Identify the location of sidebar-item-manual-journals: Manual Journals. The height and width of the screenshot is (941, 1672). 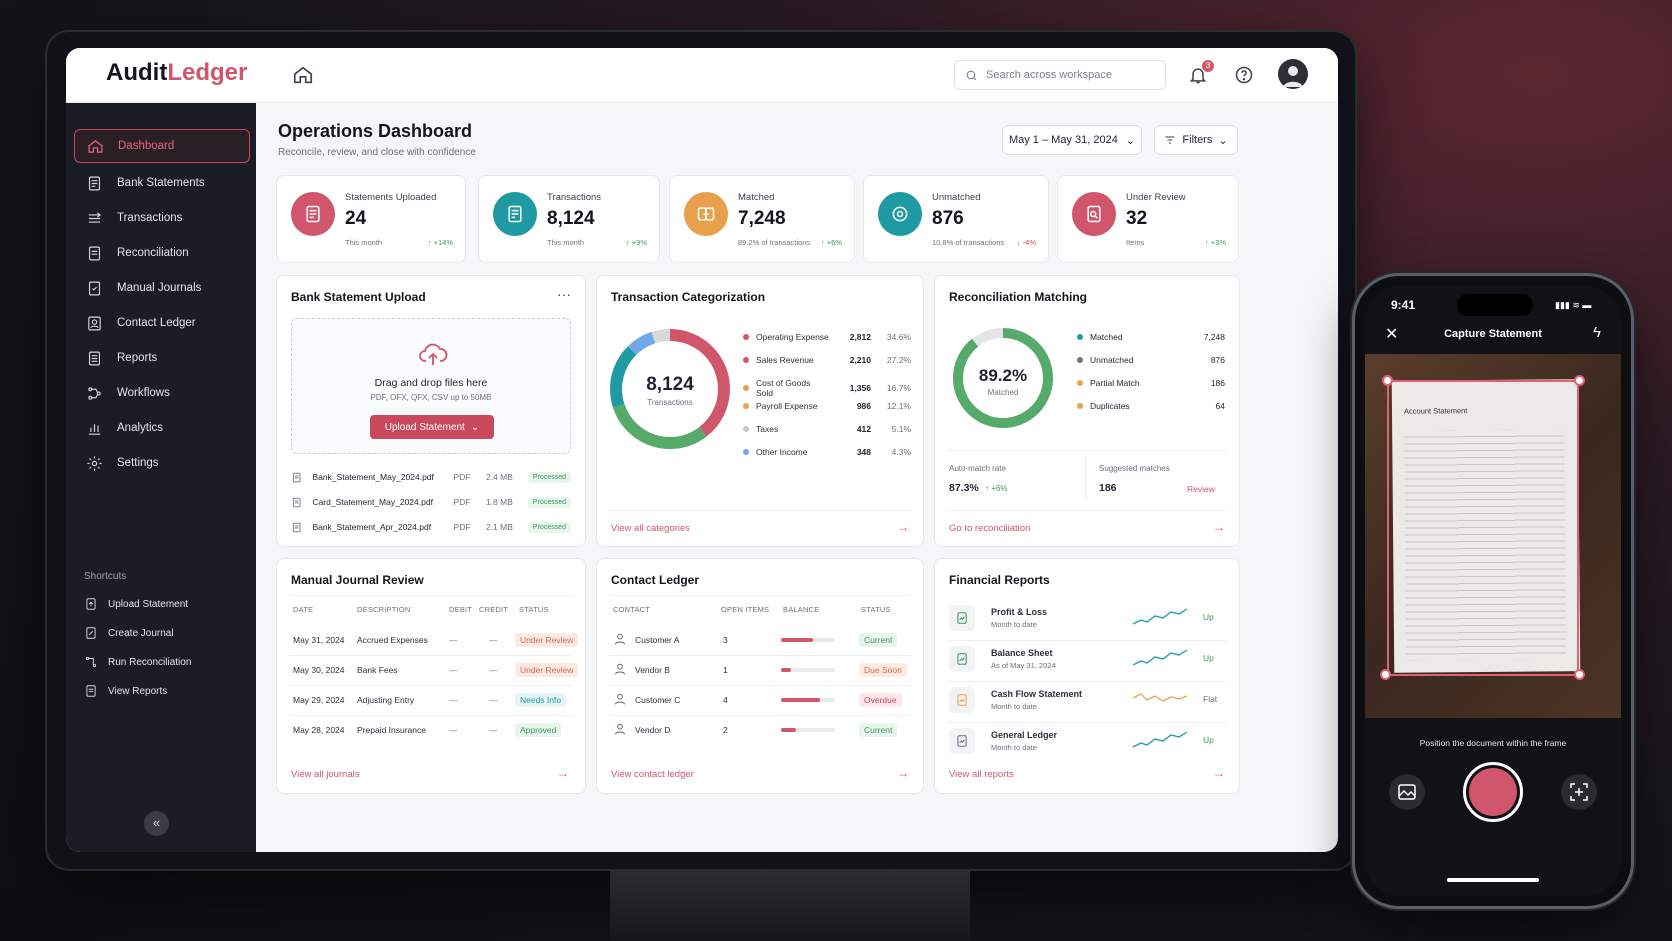
(162, 288).